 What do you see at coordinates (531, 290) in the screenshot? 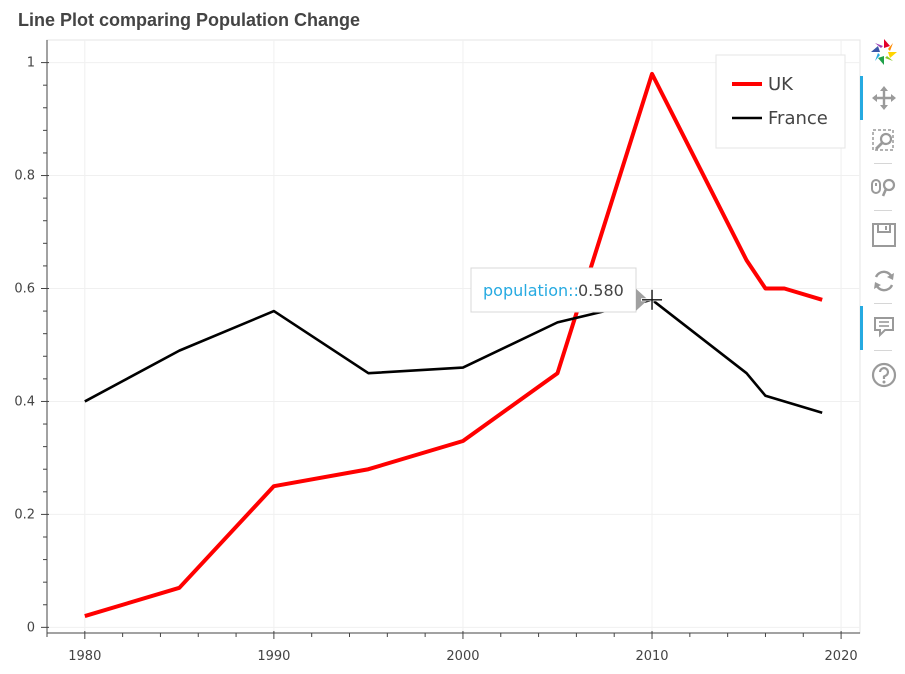
I see `tooltip-key: population::` at bounding box center [531, 290].